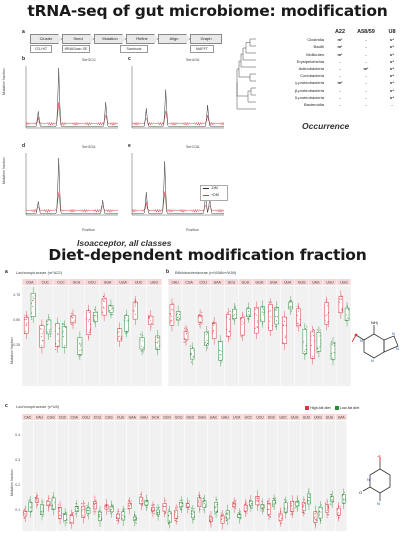 The image size is (415, 537). I want to click on panel-a-codon-strip, so click(61, 282).